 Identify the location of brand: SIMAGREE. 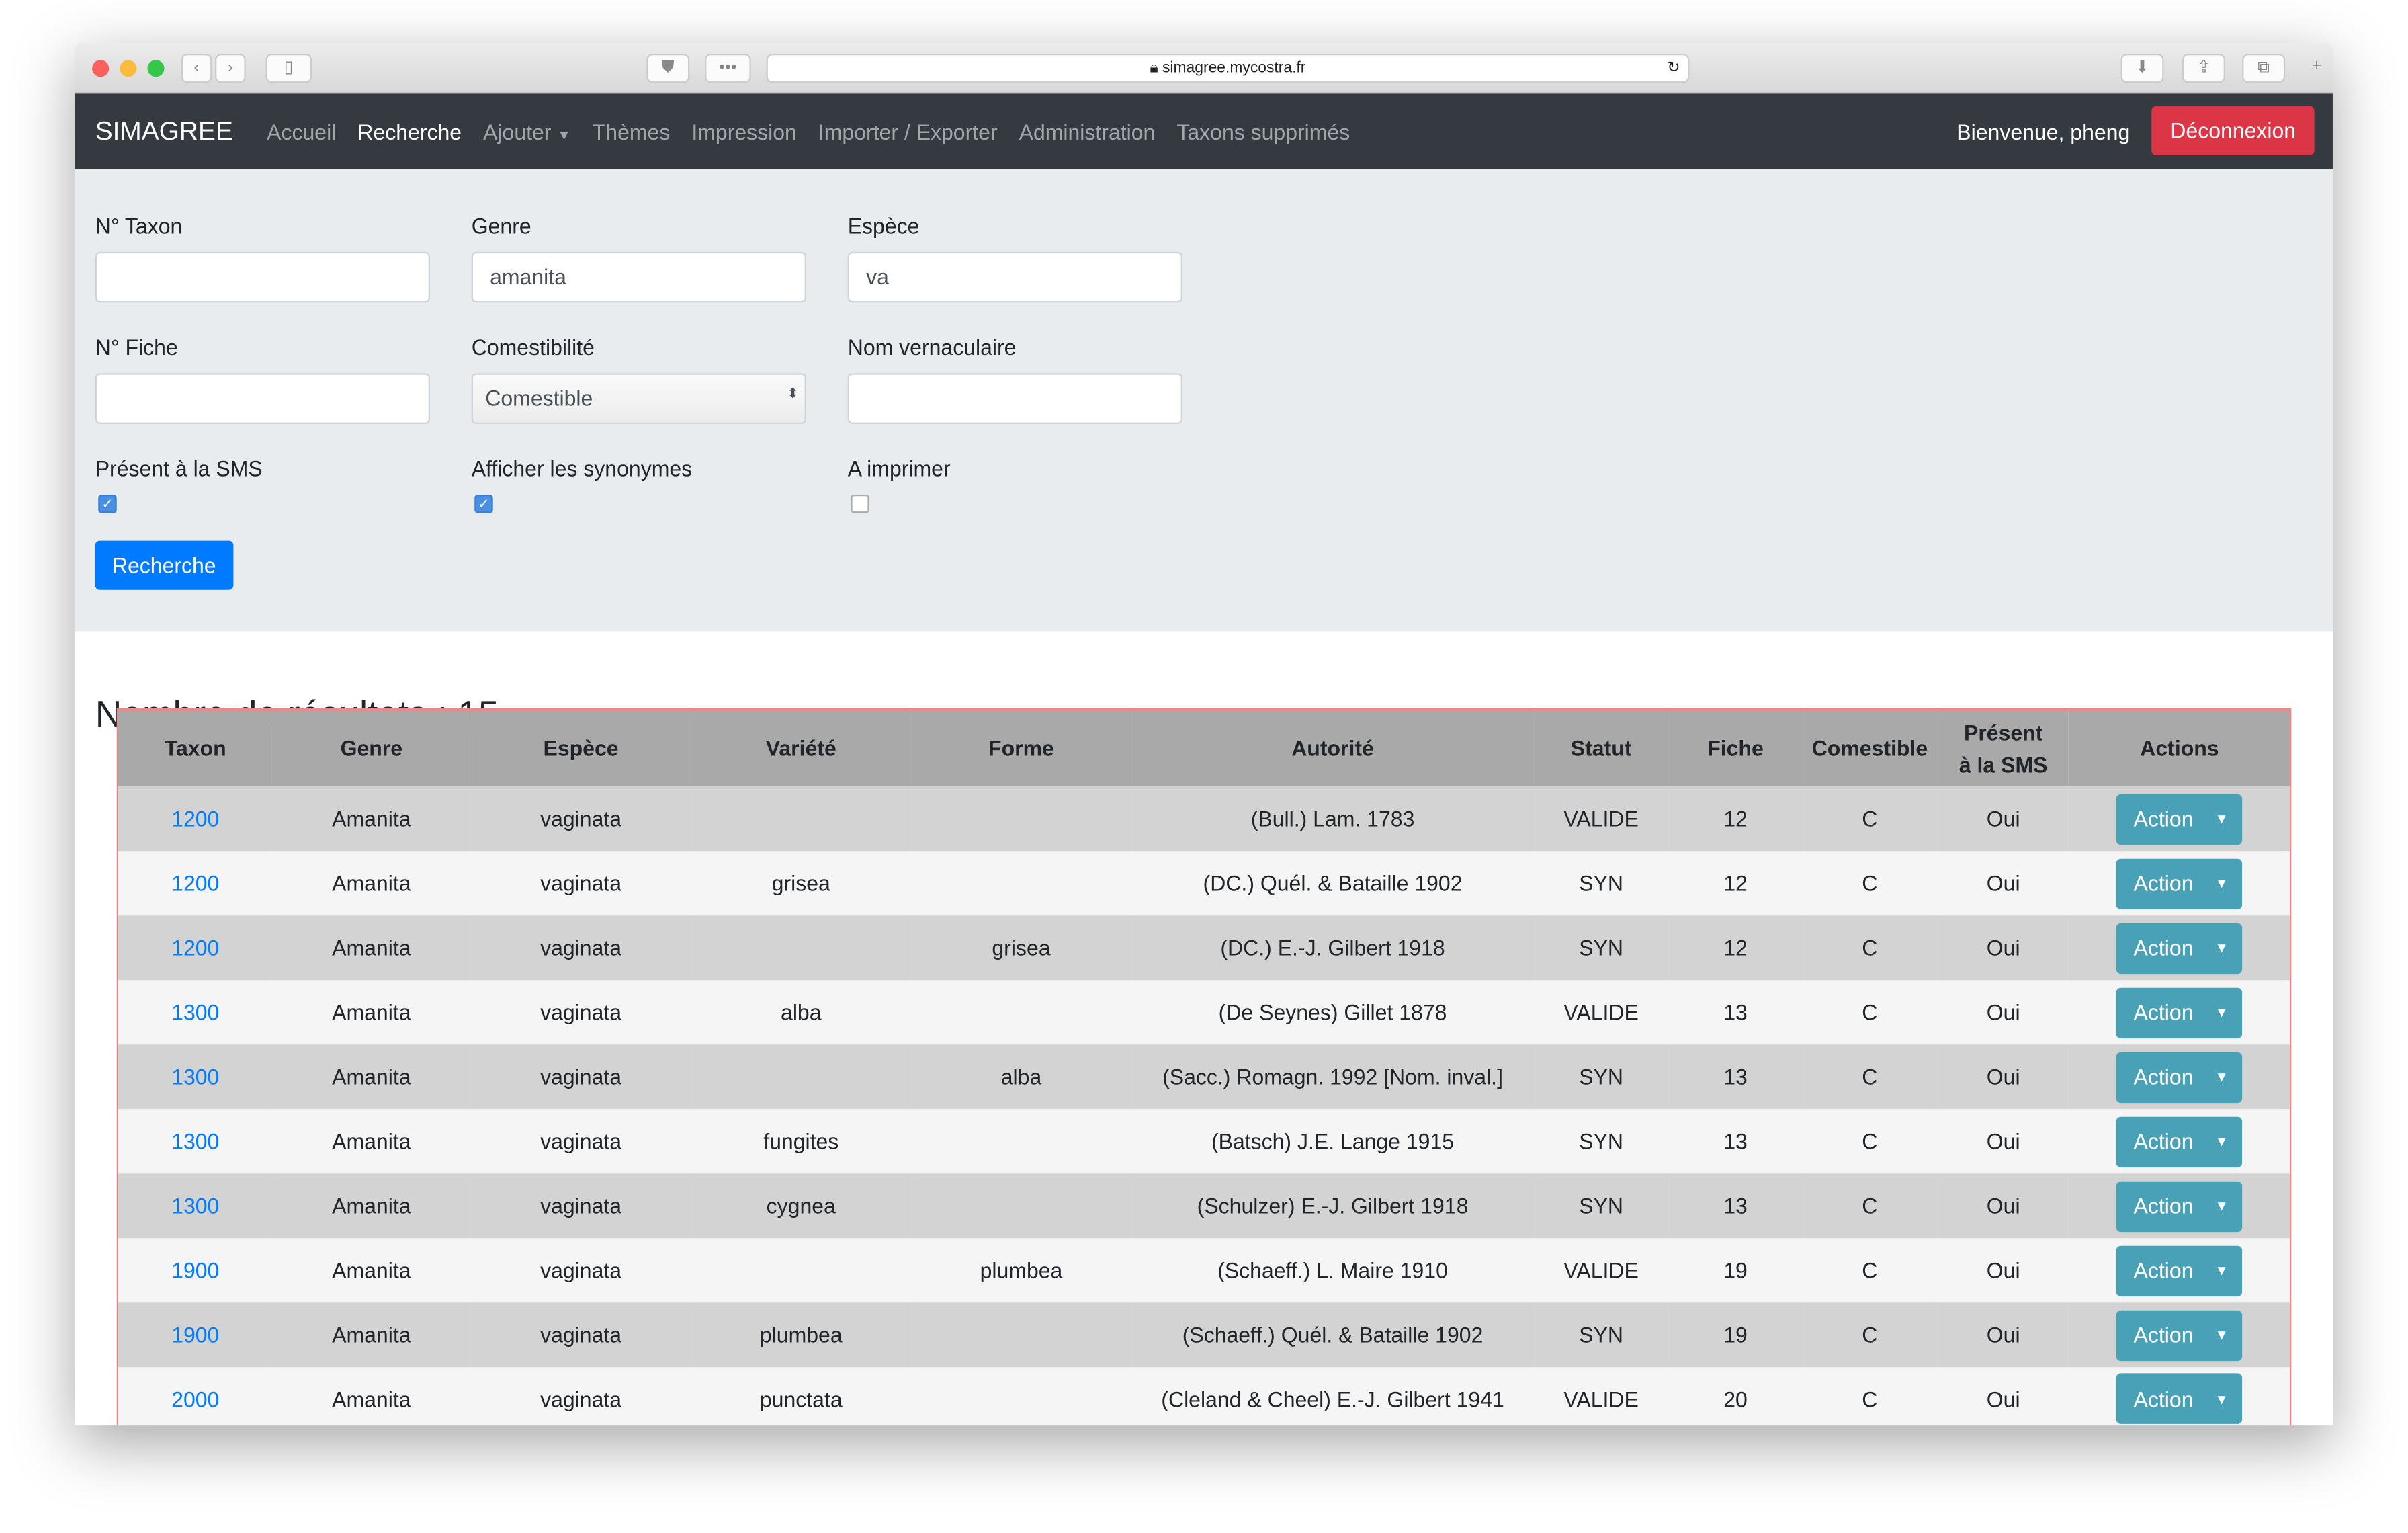
(164, 130).